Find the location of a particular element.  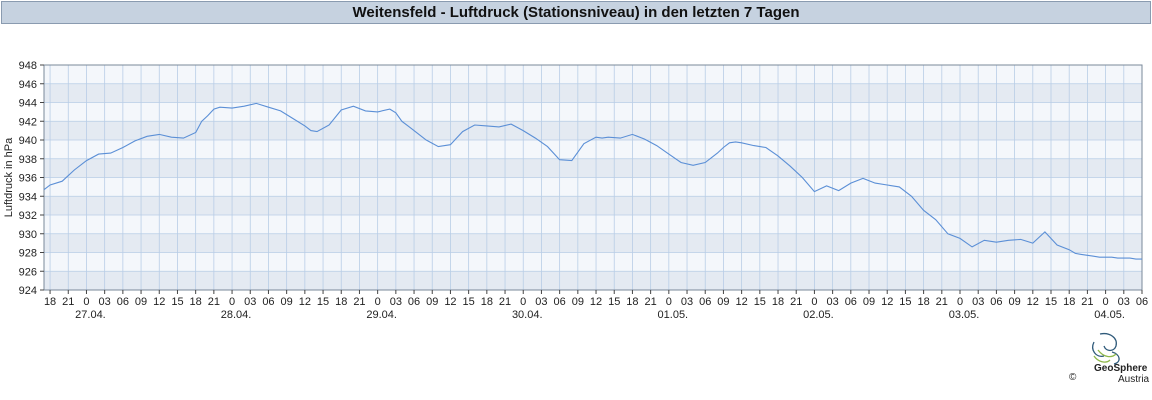

y-tick-label: 948 is located at coordinates (28, 66).